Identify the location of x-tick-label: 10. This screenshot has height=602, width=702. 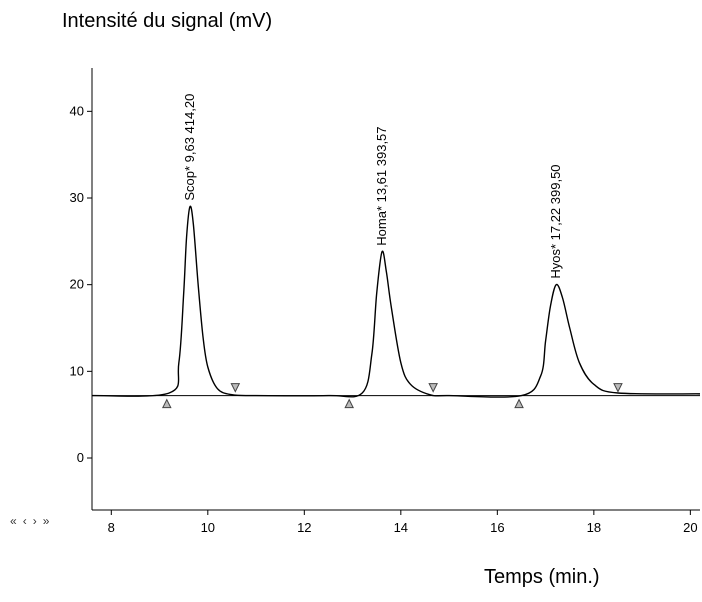
(208, 527).